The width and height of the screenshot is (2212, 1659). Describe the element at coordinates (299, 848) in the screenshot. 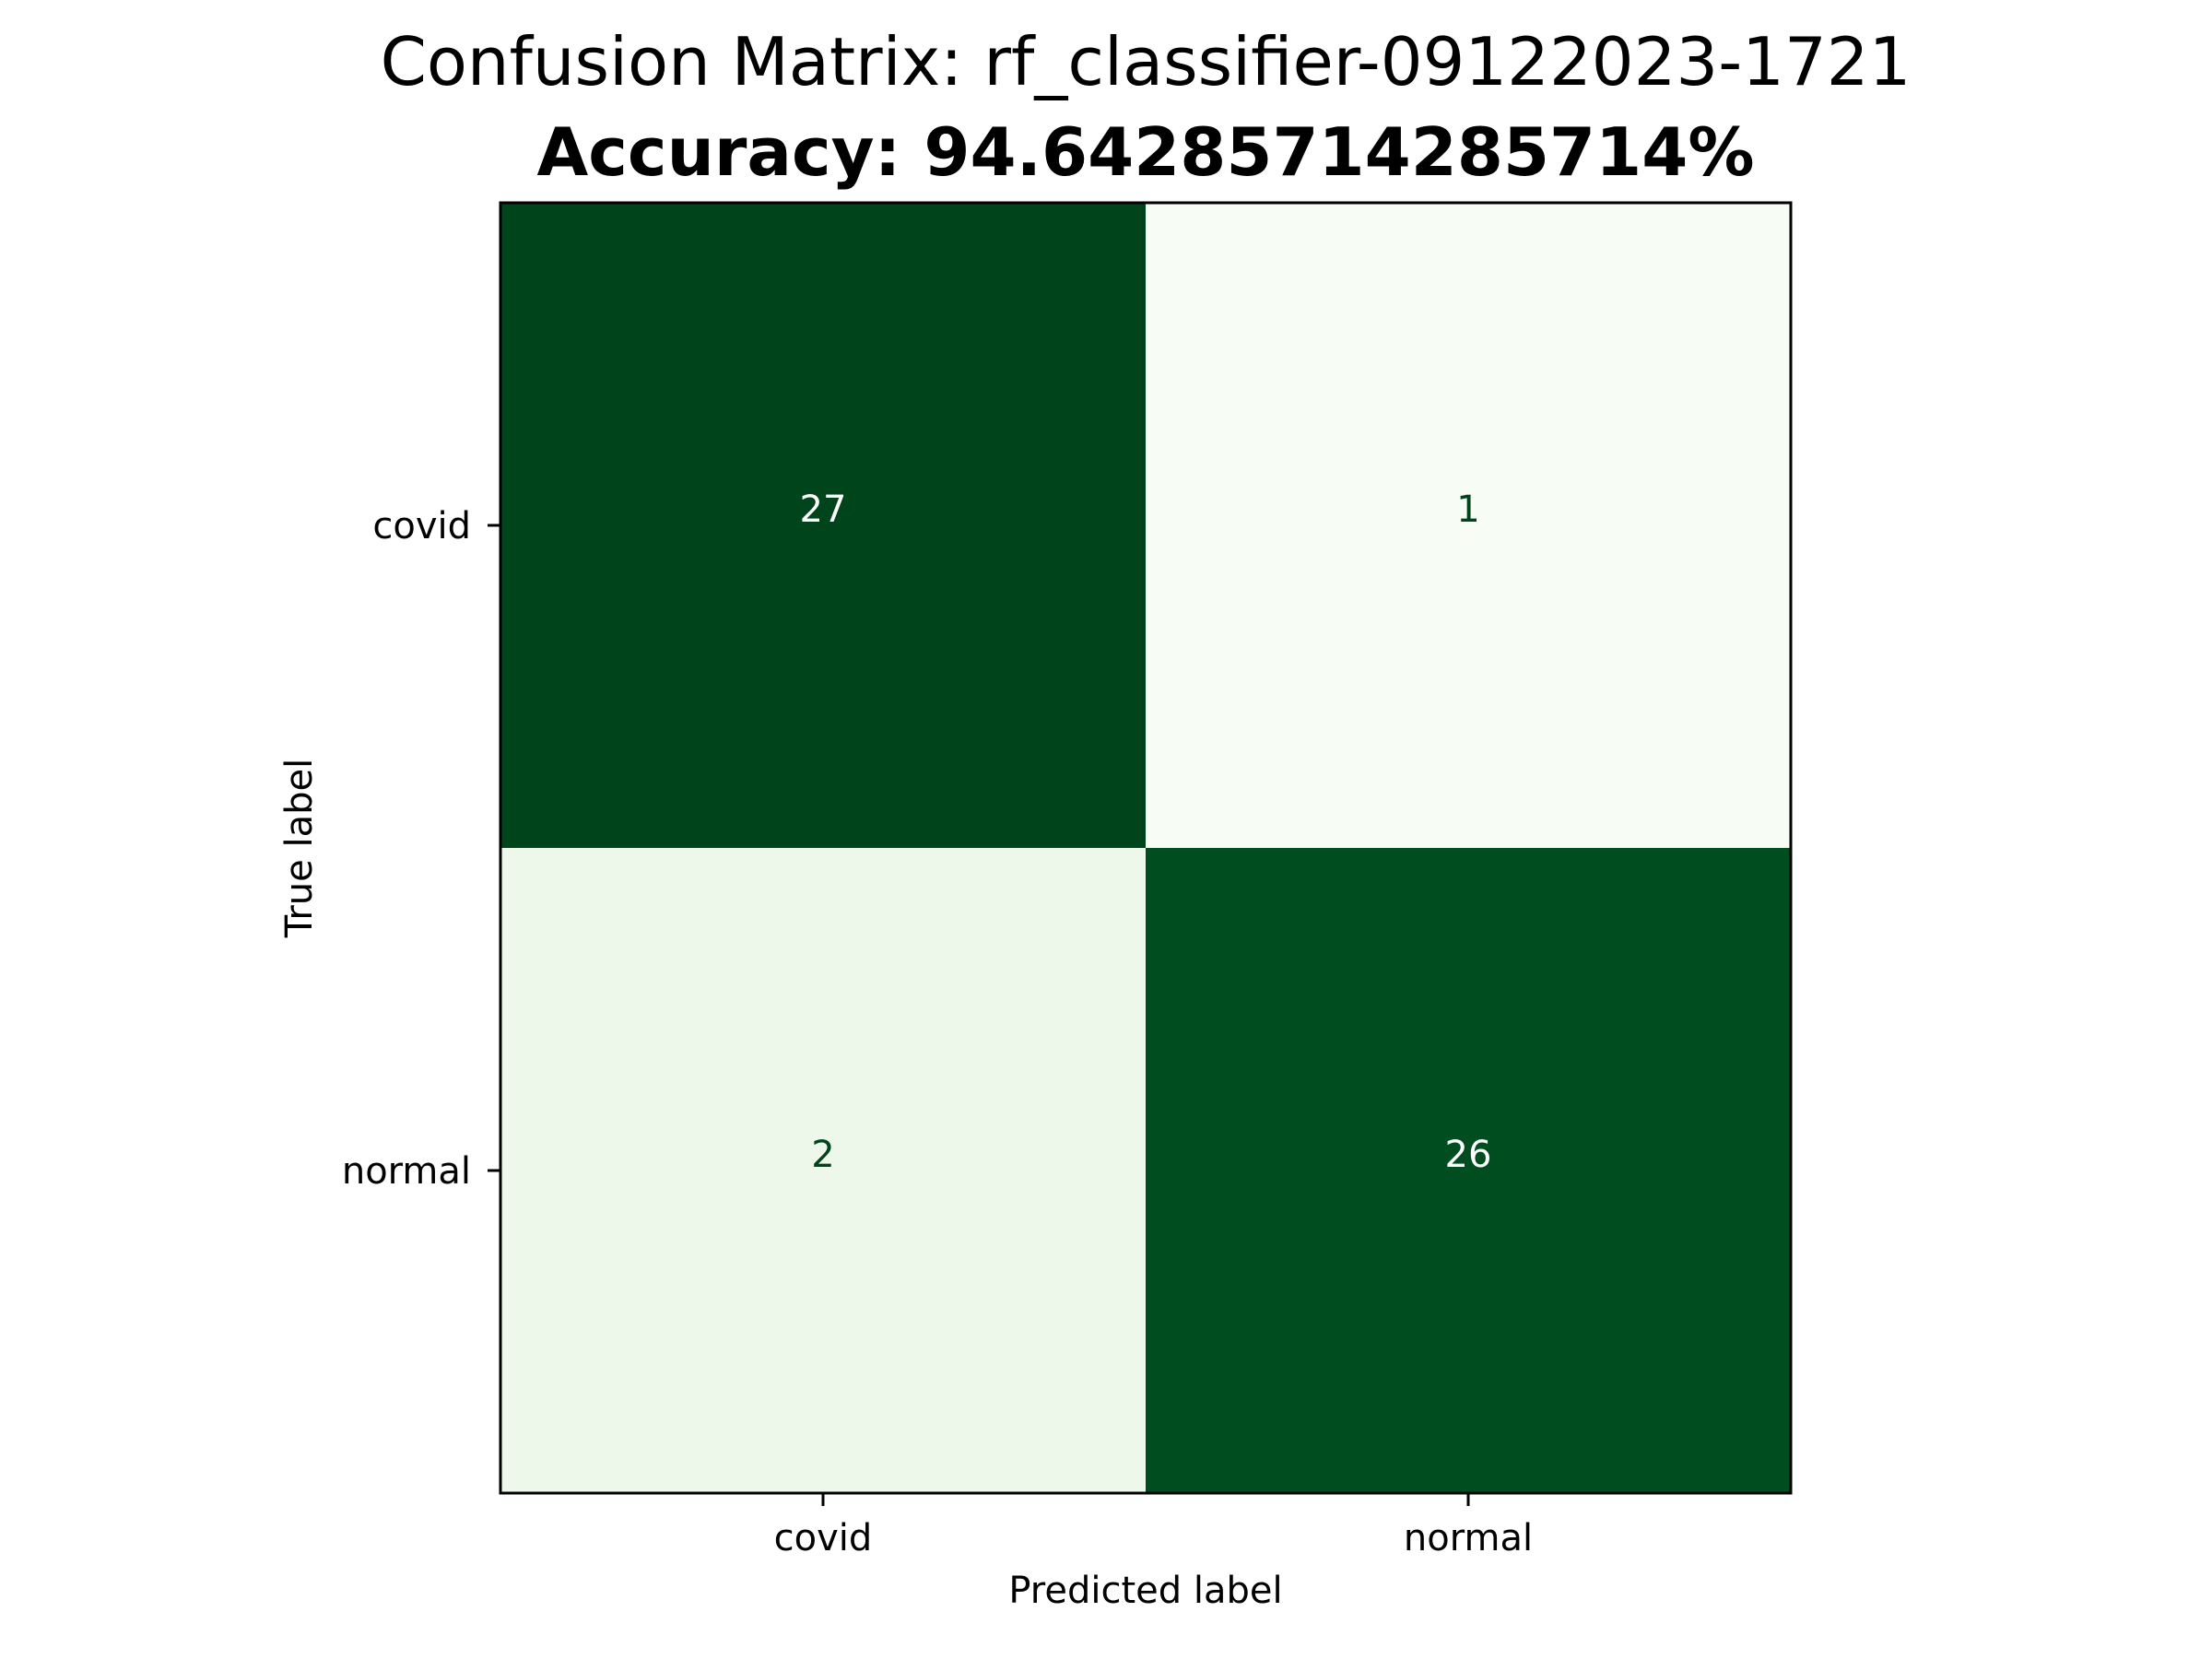

I see `y-axis-label: True label` at that location.